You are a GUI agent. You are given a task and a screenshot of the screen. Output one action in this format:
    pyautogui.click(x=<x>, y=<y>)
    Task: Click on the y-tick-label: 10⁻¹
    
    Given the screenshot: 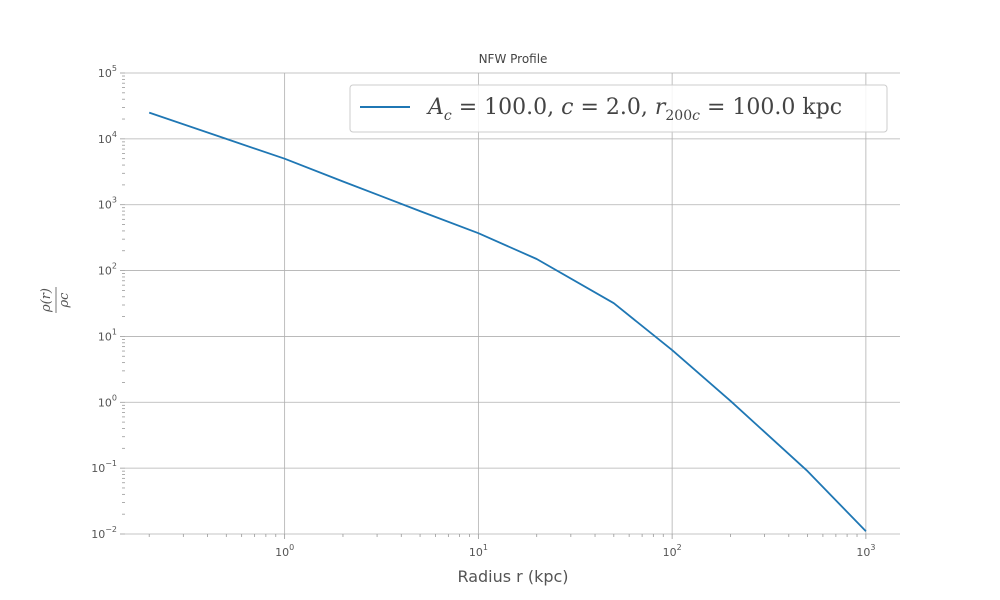 What is the action you would take?
    pyautogui.click(x=104, y=467)
    